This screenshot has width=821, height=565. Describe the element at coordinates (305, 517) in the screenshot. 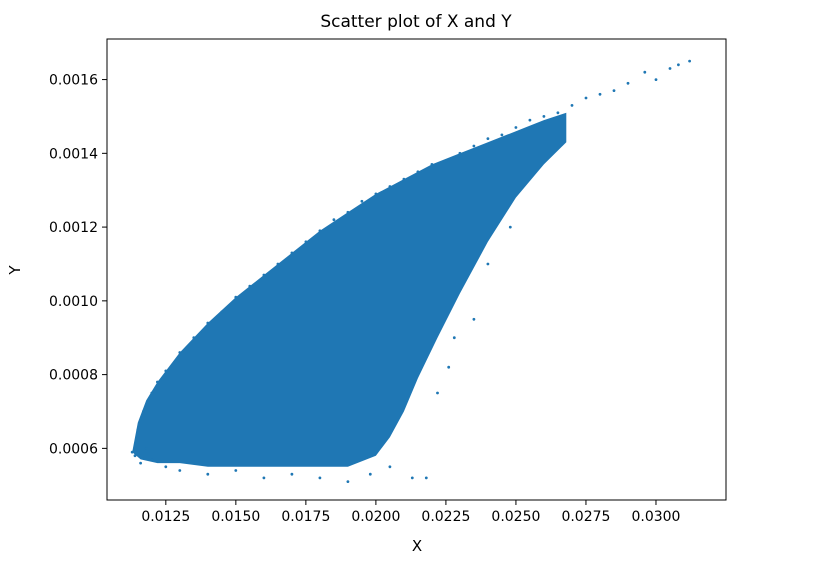

I see `x-tick-label: 0.0175` at that location.